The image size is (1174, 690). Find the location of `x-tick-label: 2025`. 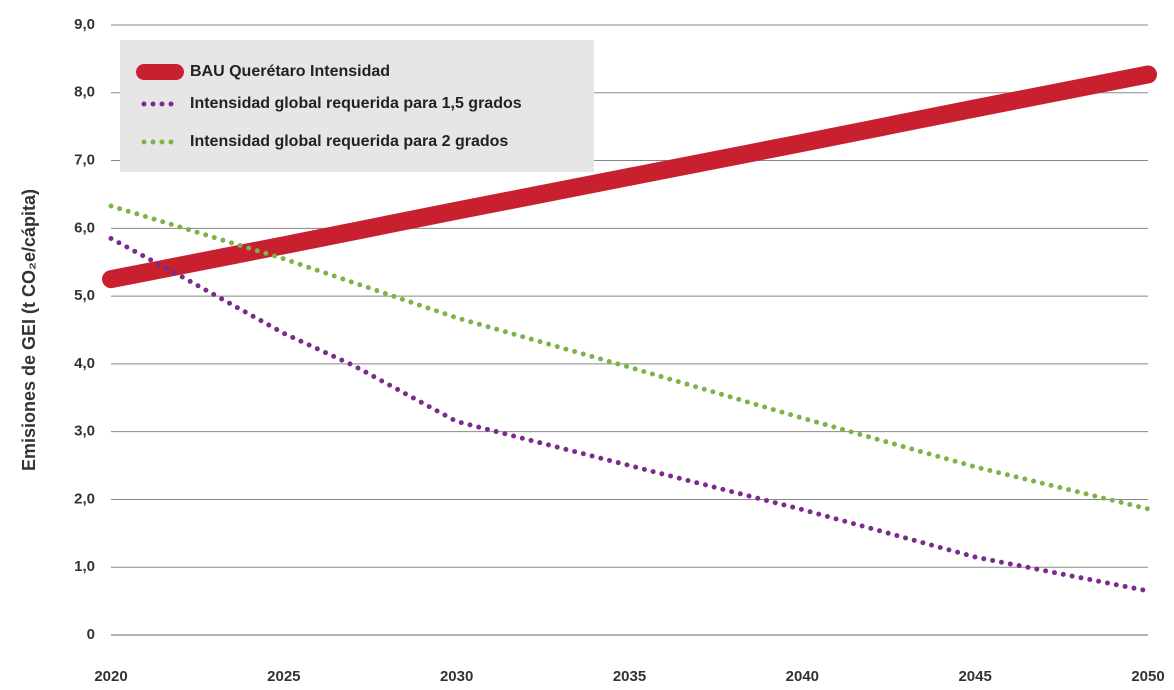

x-tick-label: 2025 is located at coordinates (283, 676).